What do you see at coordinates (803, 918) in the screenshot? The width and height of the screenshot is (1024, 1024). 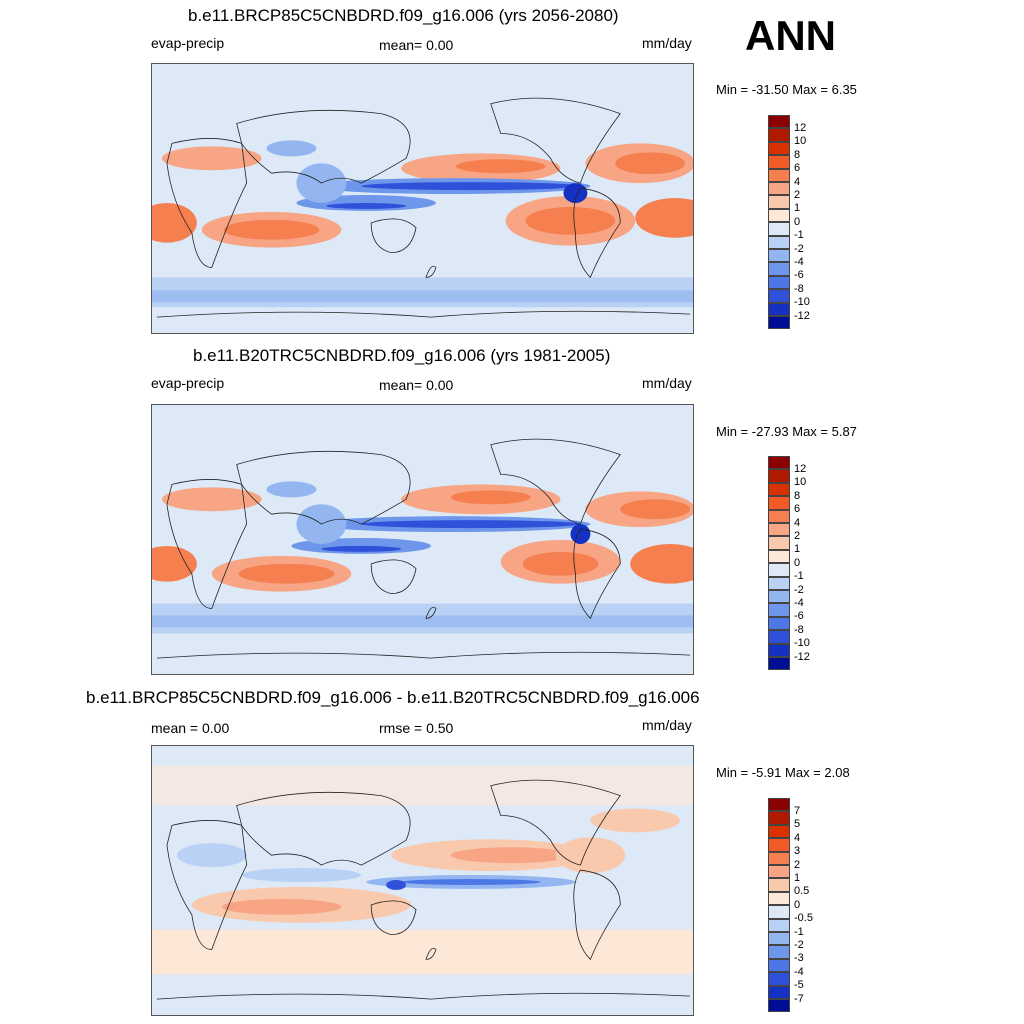 I see `panel-3-colorbar-tick-label: -0.5` at bounding box center [803, 918].